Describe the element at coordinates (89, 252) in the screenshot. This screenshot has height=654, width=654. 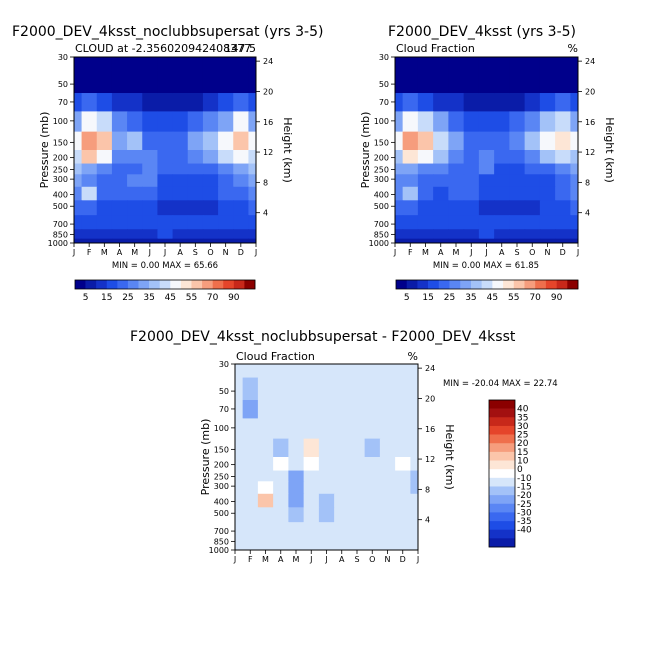
I see `month-tick-label: F` at that location.